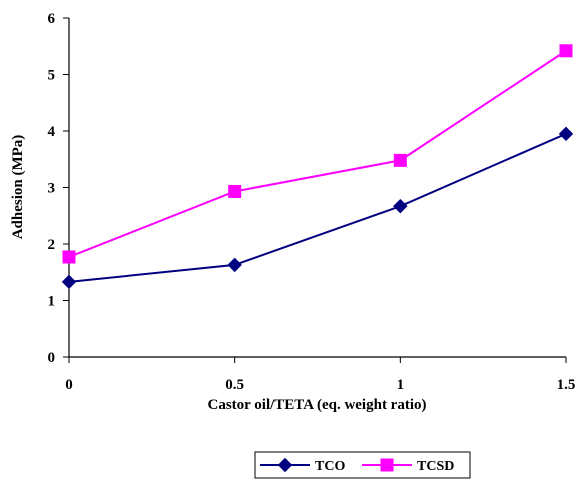 The width and height of the screenshot is (580, 501). I want to click on y-tick-label: 3, so click(52, 189).